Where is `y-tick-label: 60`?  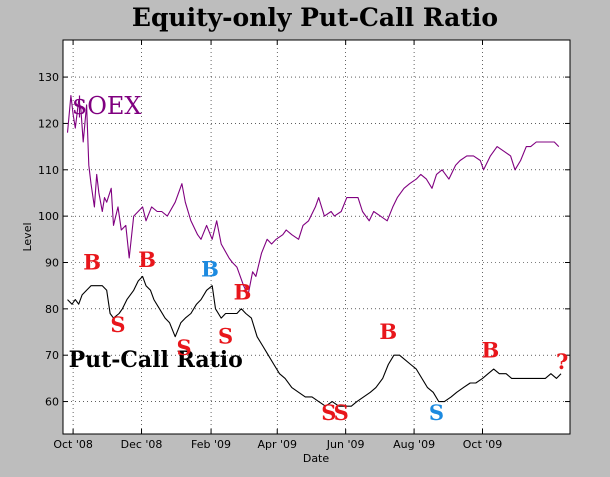
y-tick-label: 60 is located at coordinates (52, 402).